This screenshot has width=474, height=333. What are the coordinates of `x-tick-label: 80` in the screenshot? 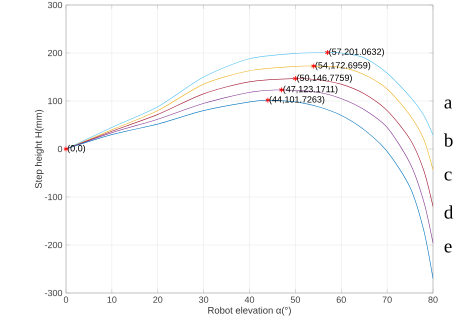 It's located at (433, 299).